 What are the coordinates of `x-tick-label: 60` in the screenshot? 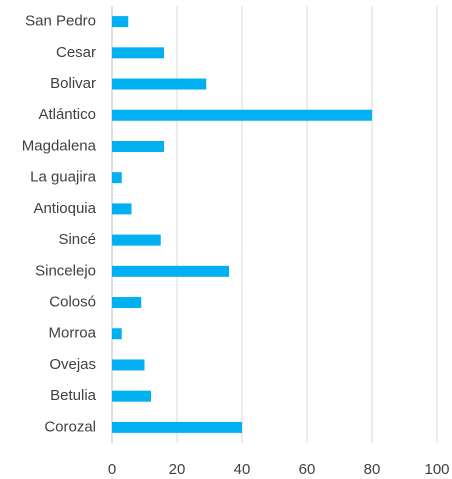 It's located at (307, 469).